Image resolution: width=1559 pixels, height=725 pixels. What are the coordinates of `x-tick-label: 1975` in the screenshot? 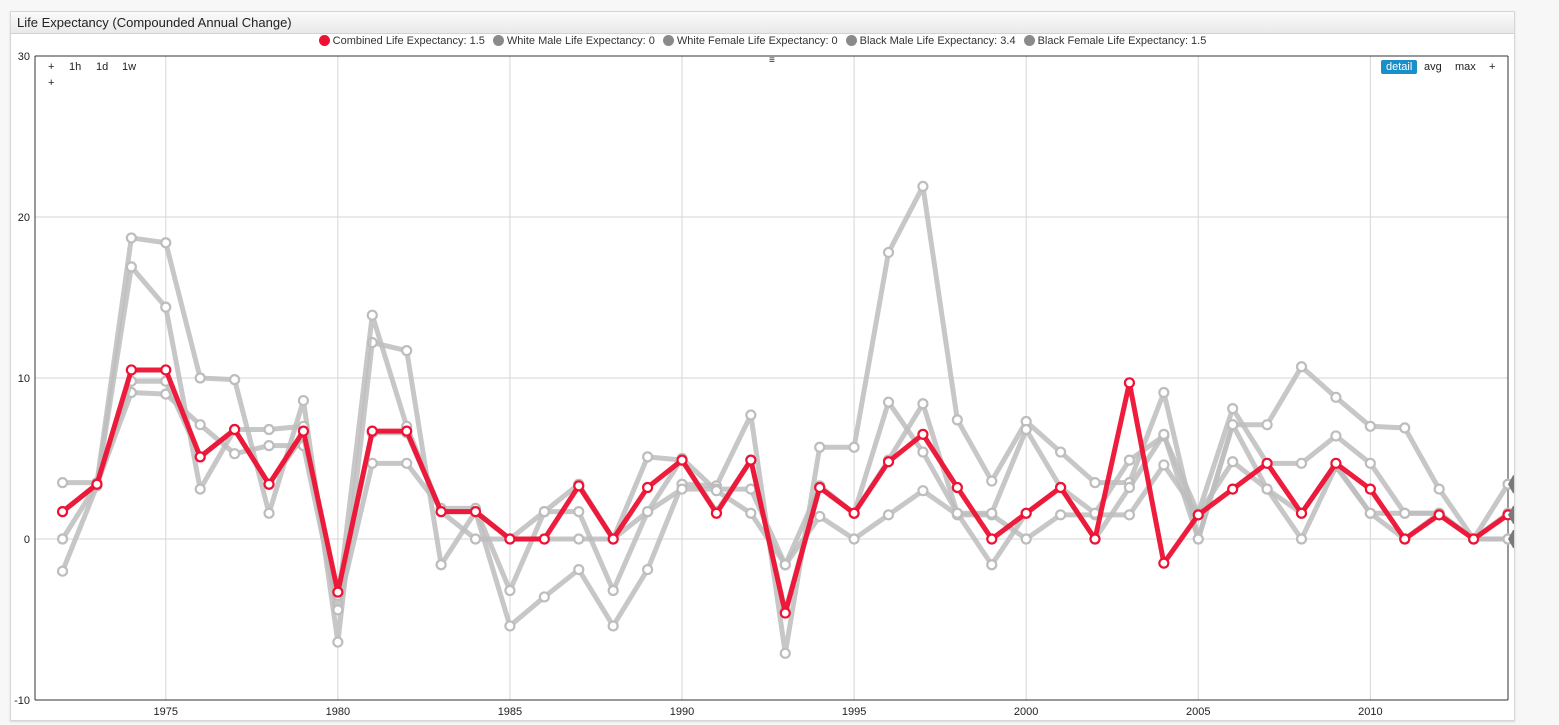 It's located at (166, 712).